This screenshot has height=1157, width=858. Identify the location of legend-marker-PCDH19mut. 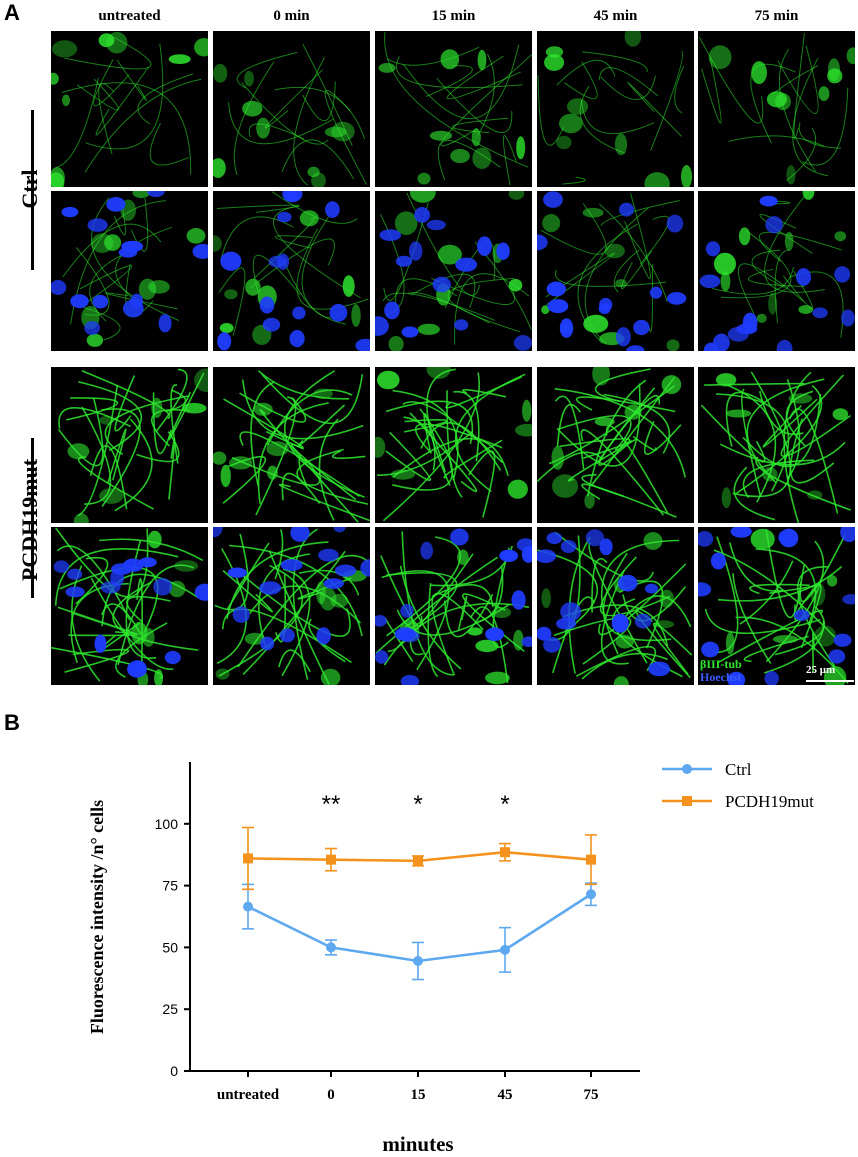
(687, 801).